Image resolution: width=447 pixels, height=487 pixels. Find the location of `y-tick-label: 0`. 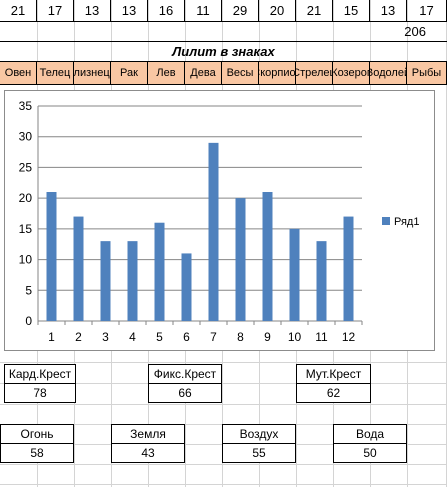

y-tick-label: 0 is located at coordinates (28, 321).